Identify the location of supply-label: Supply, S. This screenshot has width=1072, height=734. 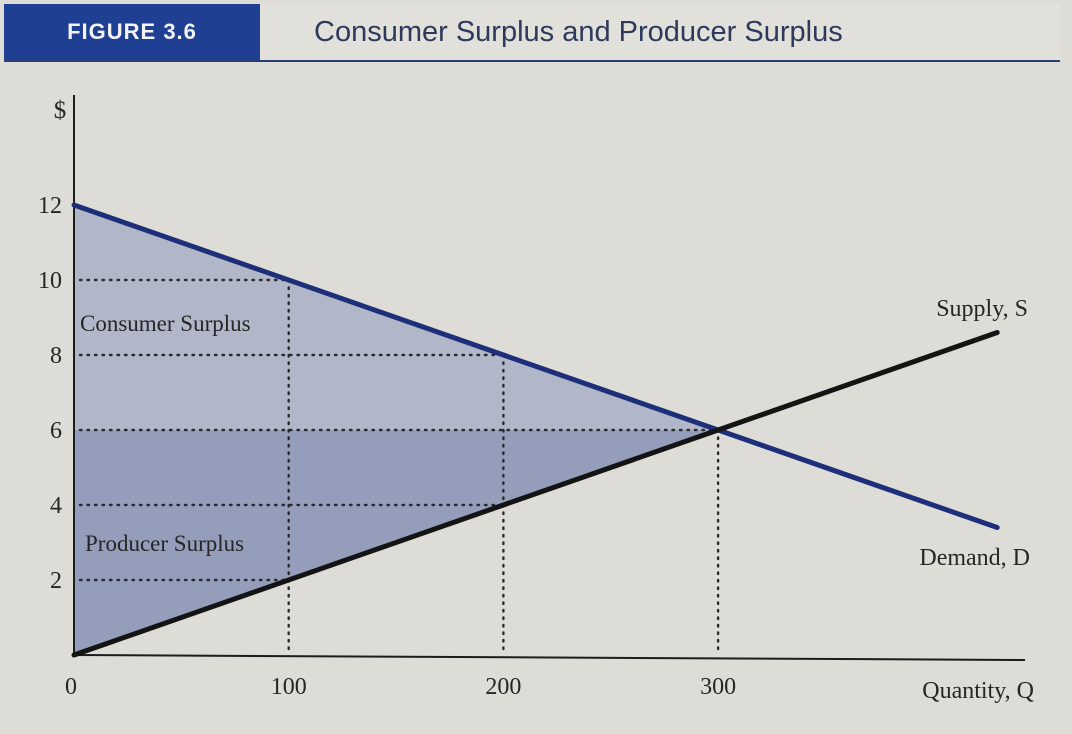
(982, 309).